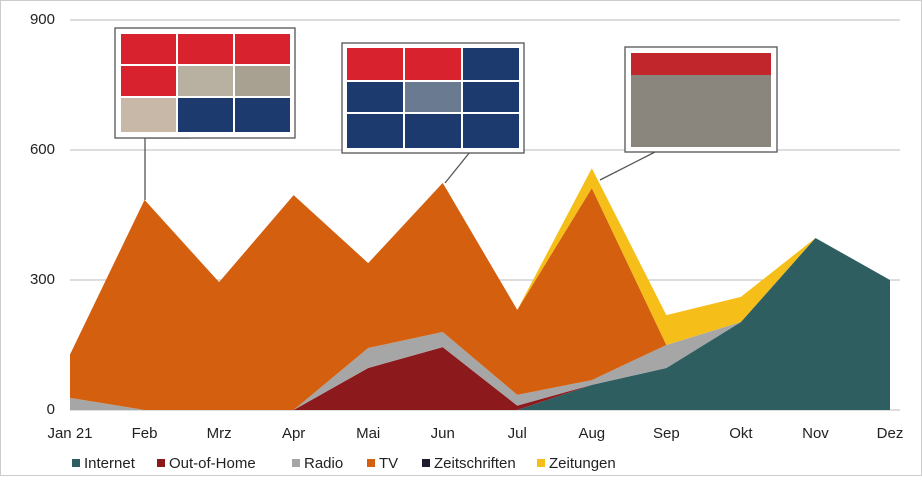 The image size is (922, 481). Describe the element at coordinates (69, 433) in the screenshot. I see `x-tick-label: Jan 21` at that location.